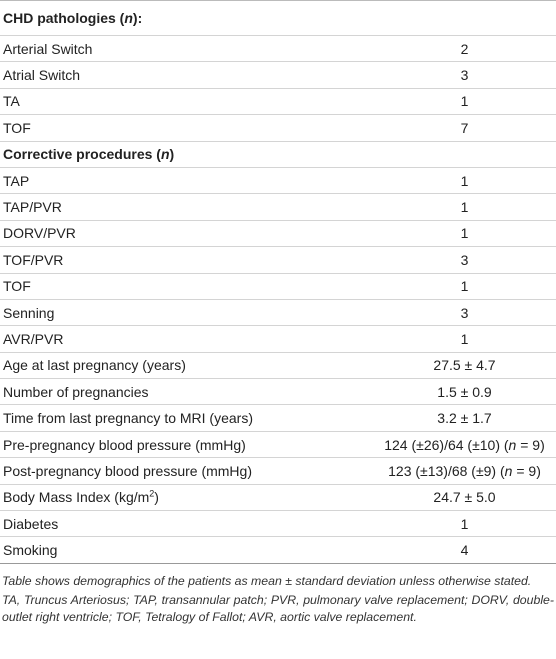 The height and width of the screenshot is (659, 556). What do you see at coordinates (186, 101) in the screenshot?
I see `row-label: TA` at bounding box center [186, 101].